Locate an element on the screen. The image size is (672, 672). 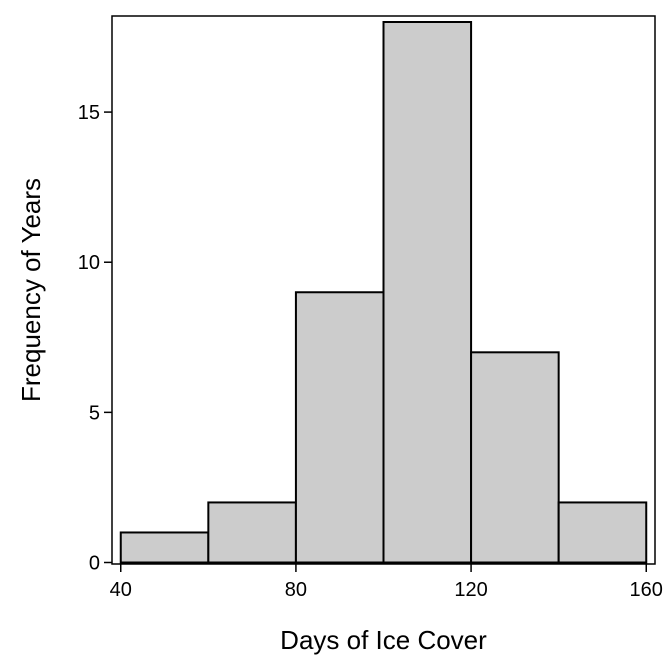
x-tick-label: 80 is located at coordinates (296, 590).